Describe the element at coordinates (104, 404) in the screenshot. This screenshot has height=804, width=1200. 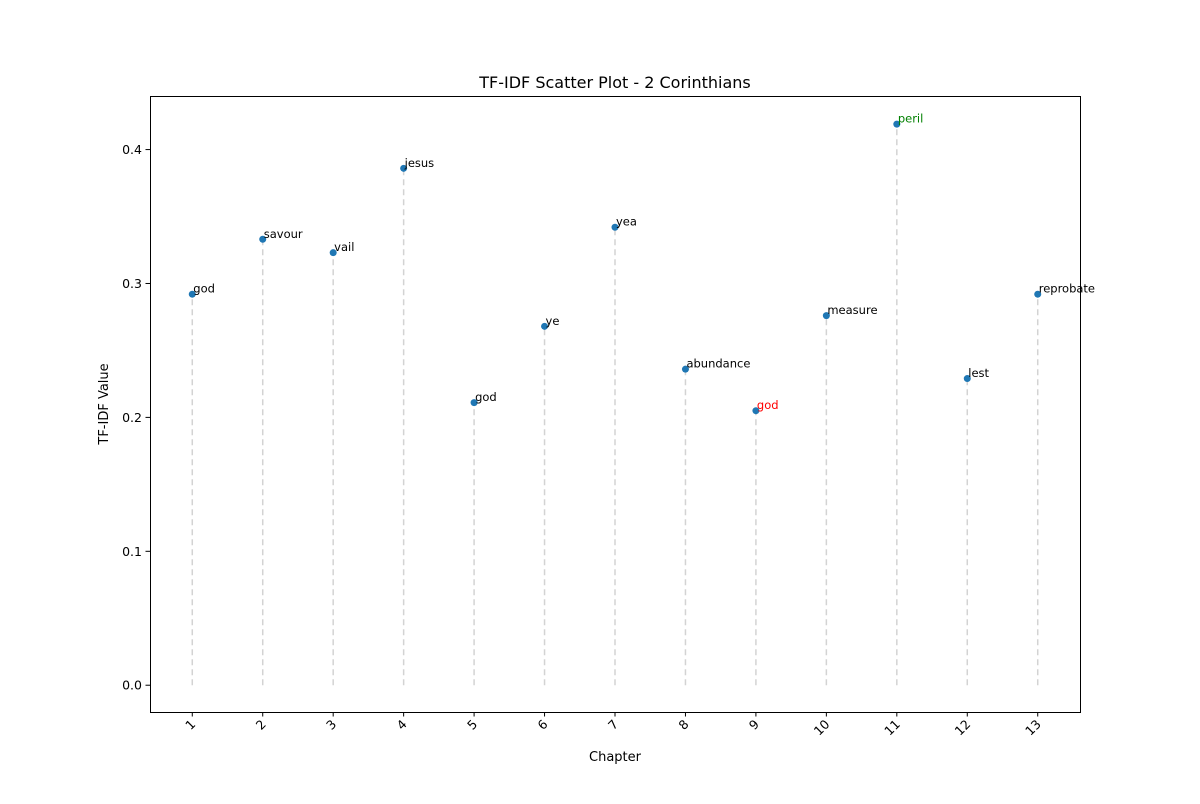
I see `y-axis-label: TF-IDF Value` at that location.